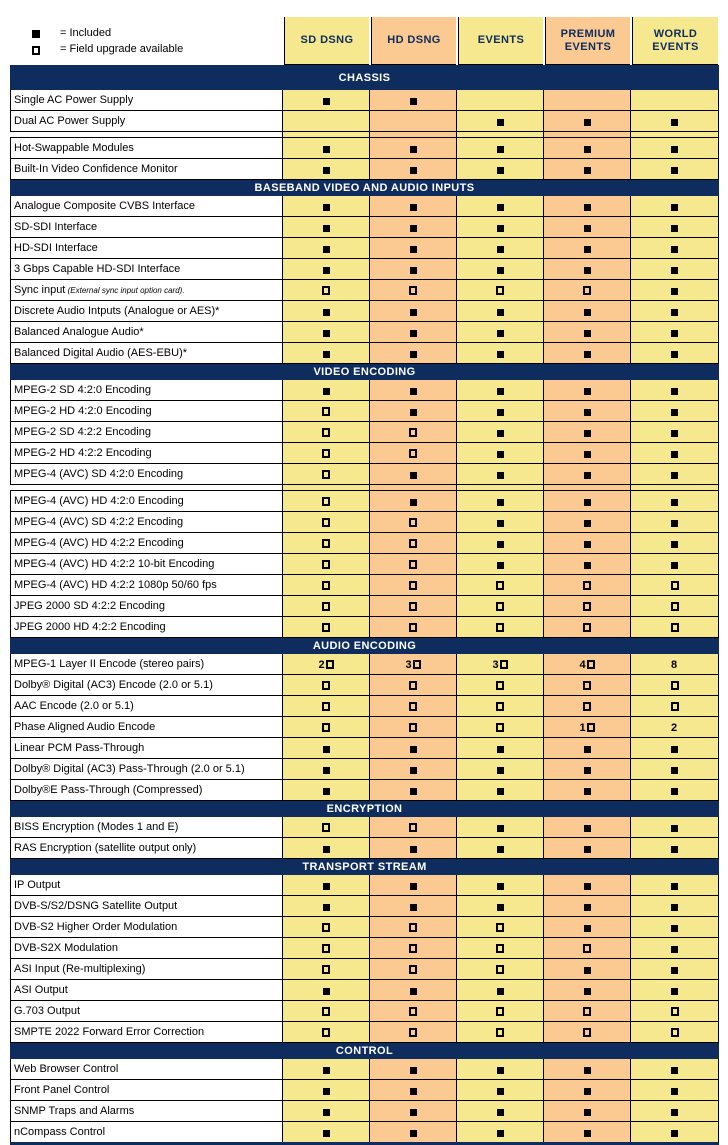  I want to click on cell-number: 2, so click(321, 665).